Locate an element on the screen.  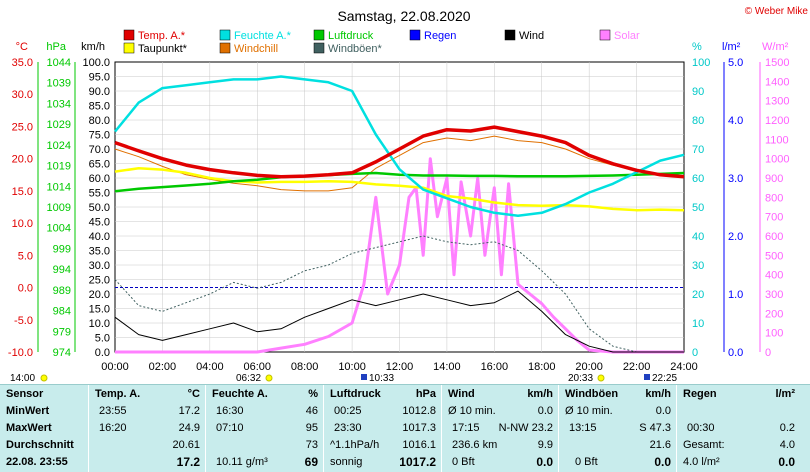
pressure-axis-tick: 1034 is located at coordinates (59, 104).